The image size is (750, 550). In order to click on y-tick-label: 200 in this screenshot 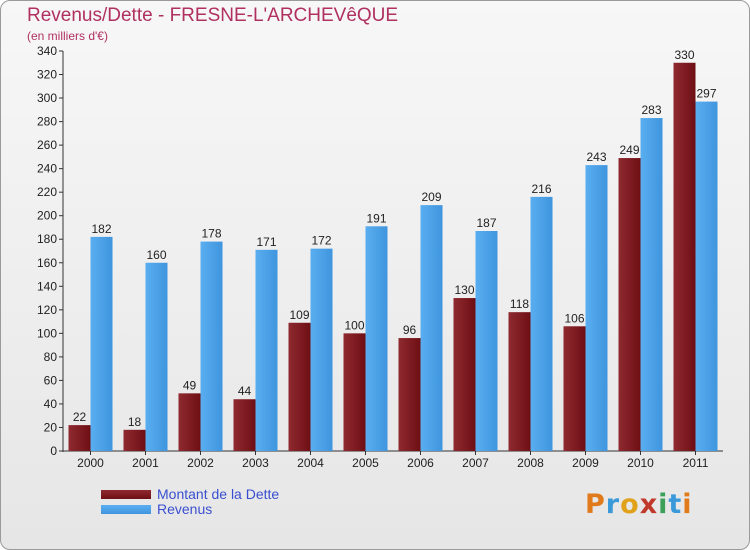, I will do `click(47, 216)`.